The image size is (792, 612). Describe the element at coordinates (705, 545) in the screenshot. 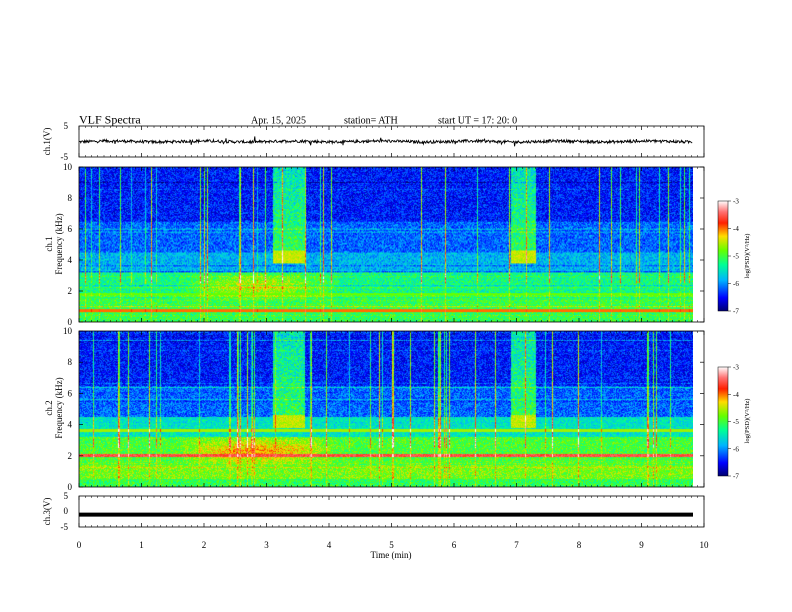

I see `time-tick-label: 10` at that location.